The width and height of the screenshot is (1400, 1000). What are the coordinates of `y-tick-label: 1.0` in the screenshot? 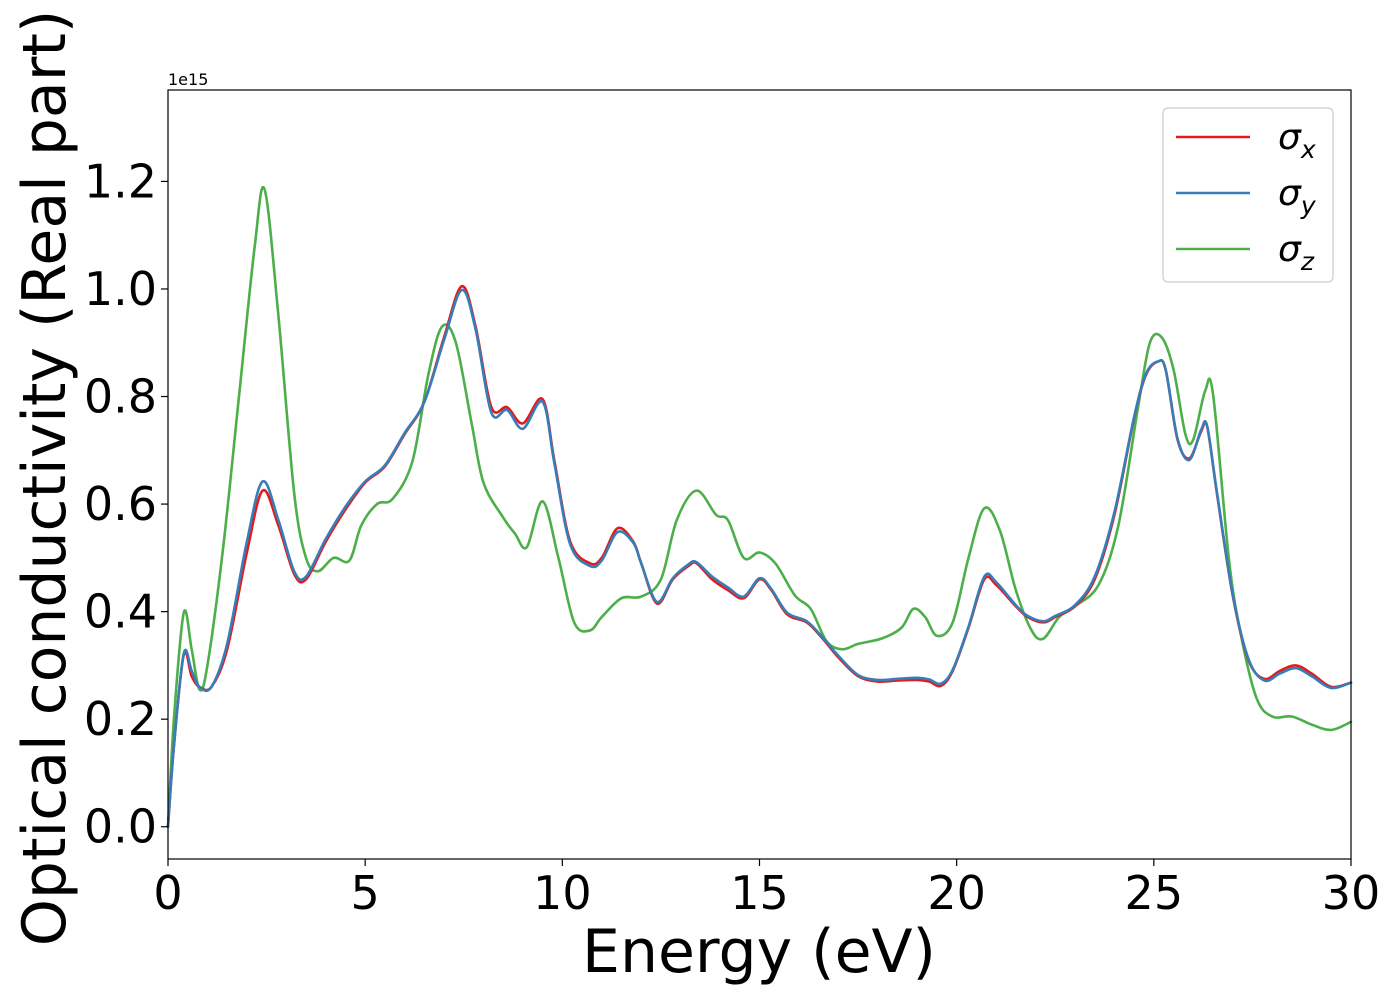 It's located at (120, 289).